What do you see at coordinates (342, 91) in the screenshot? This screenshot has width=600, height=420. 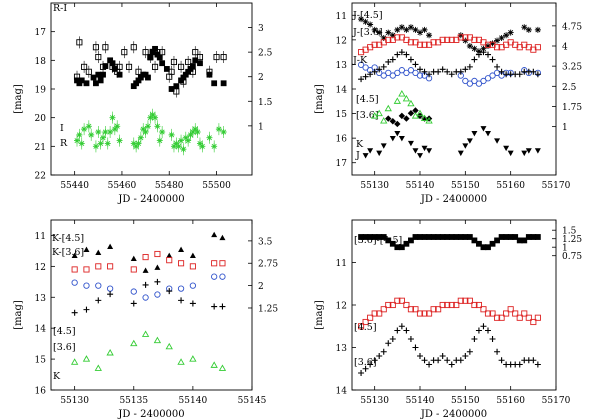 I see `panel2-ytick-label-3: 14` at bounding box center [342, 91].